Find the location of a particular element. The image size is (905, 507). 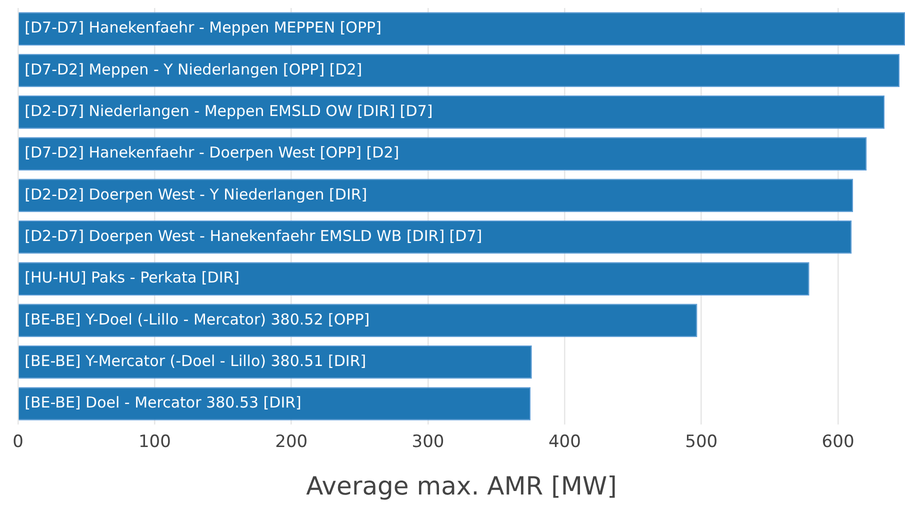

y-tick-label: [D7-D2] Hanekenfaehr - Doerpen West [OPP] [D2] is located at coordinates (212, 153).